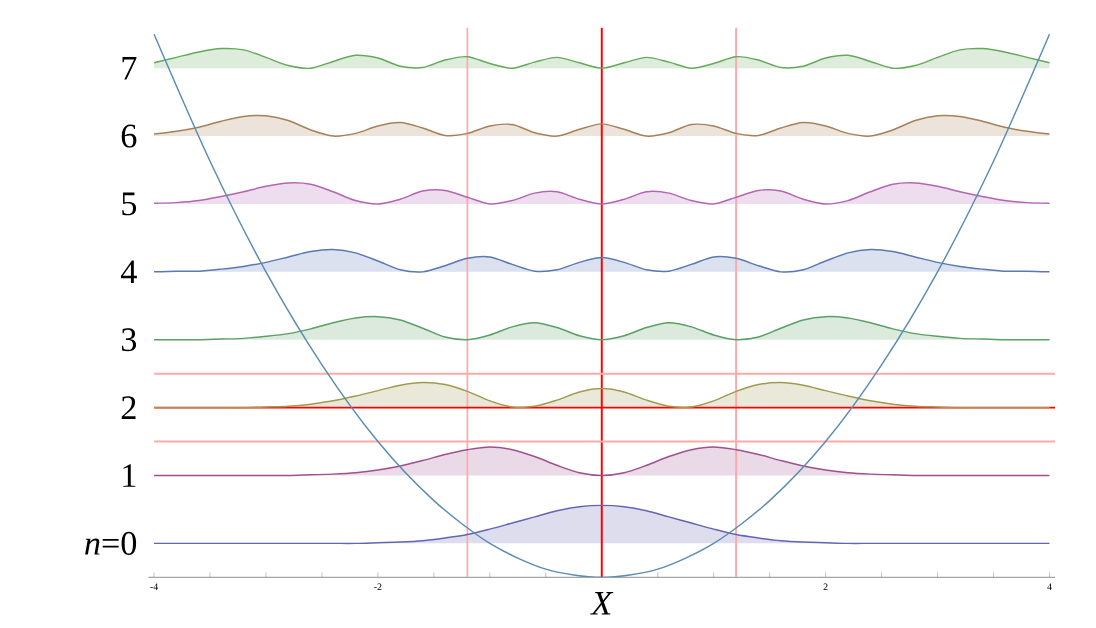 The image size is (1096, 628). I want to click on x-axis-title: X, so click(602, 603).